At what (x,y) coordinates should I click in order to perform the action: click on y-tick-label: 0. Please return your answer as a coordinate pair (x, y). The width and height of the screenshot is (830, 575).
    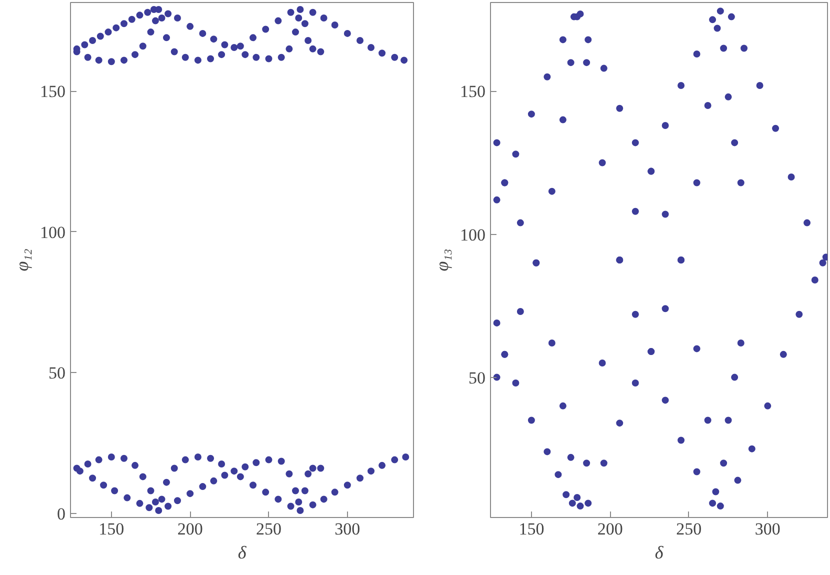
    Looking at the image, I should click on (61, 514).